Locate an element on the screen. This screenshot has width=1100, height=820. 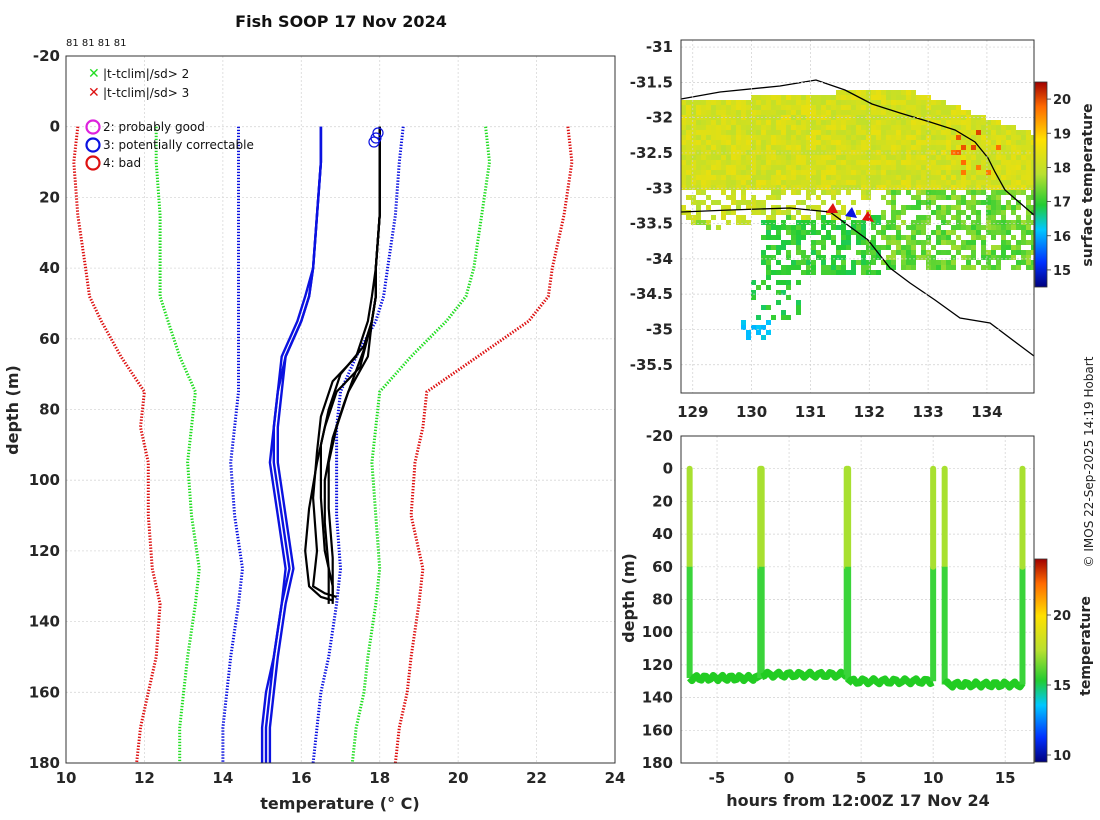
cast-trace is located at coordinates (984, 684).